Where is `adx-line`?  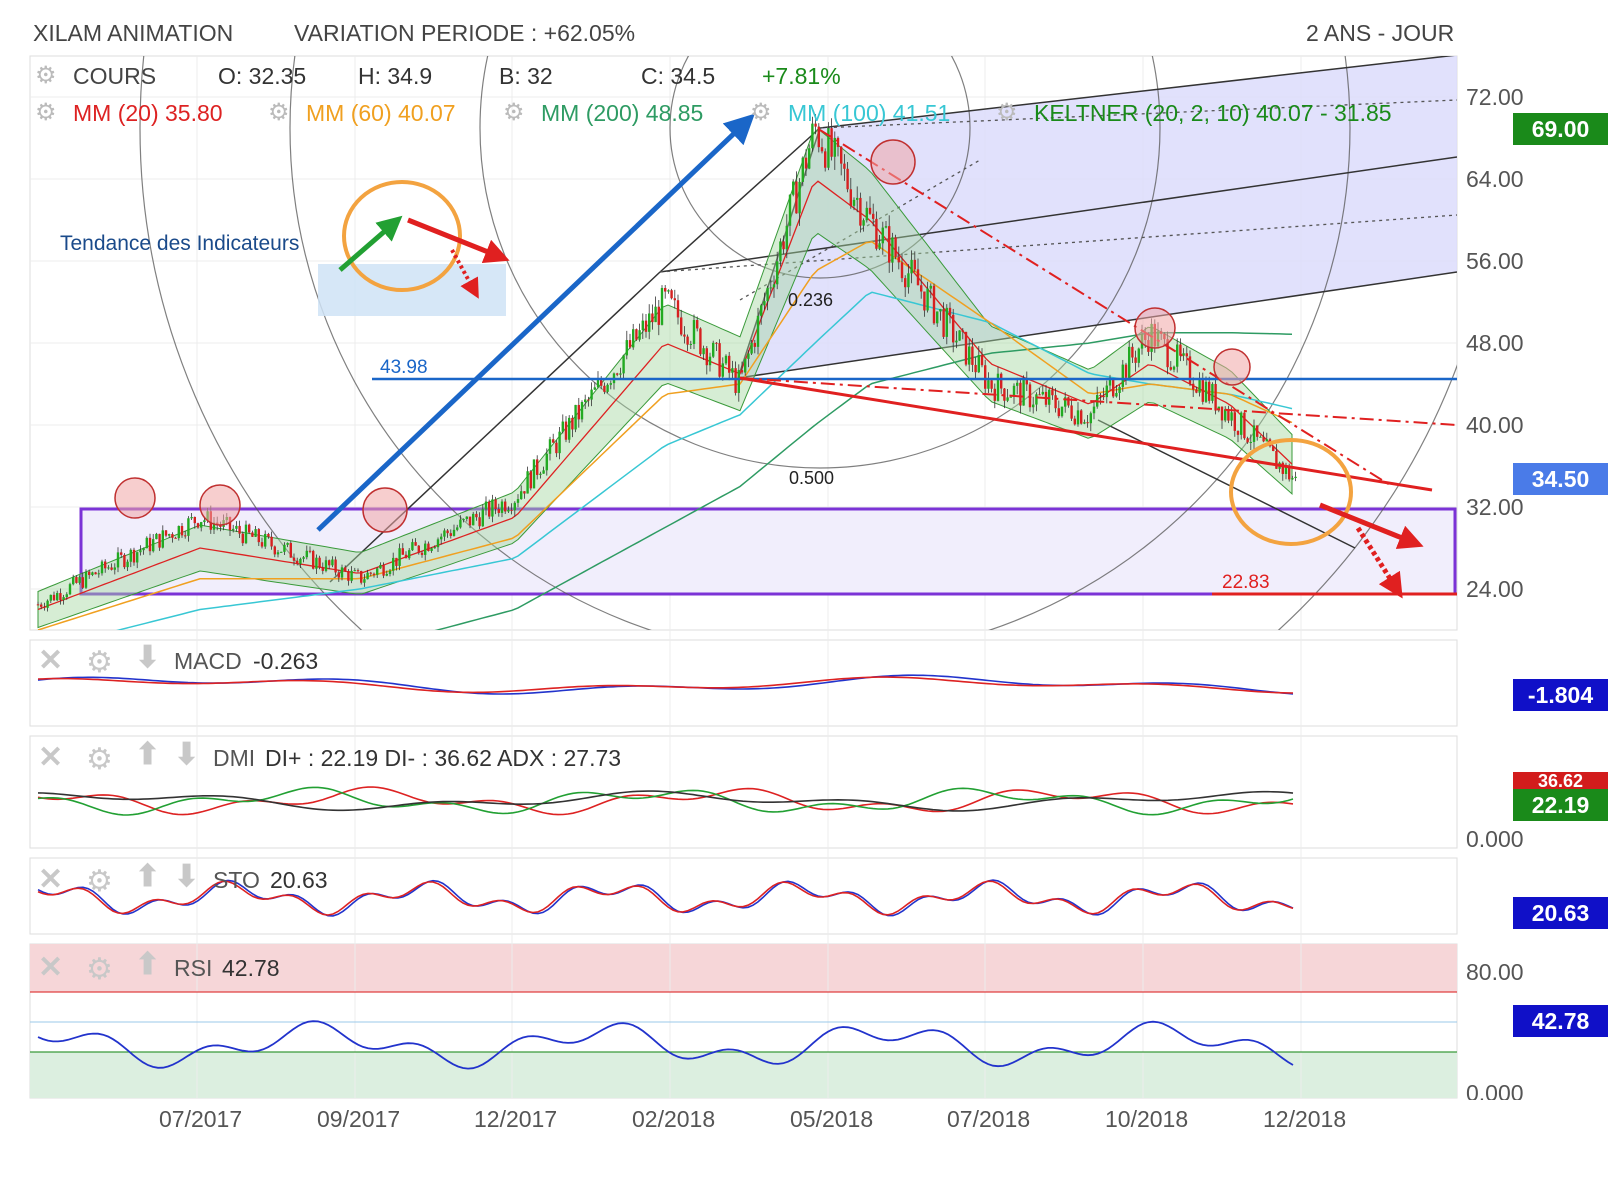
adx-line is located at coordinates (665, 801).